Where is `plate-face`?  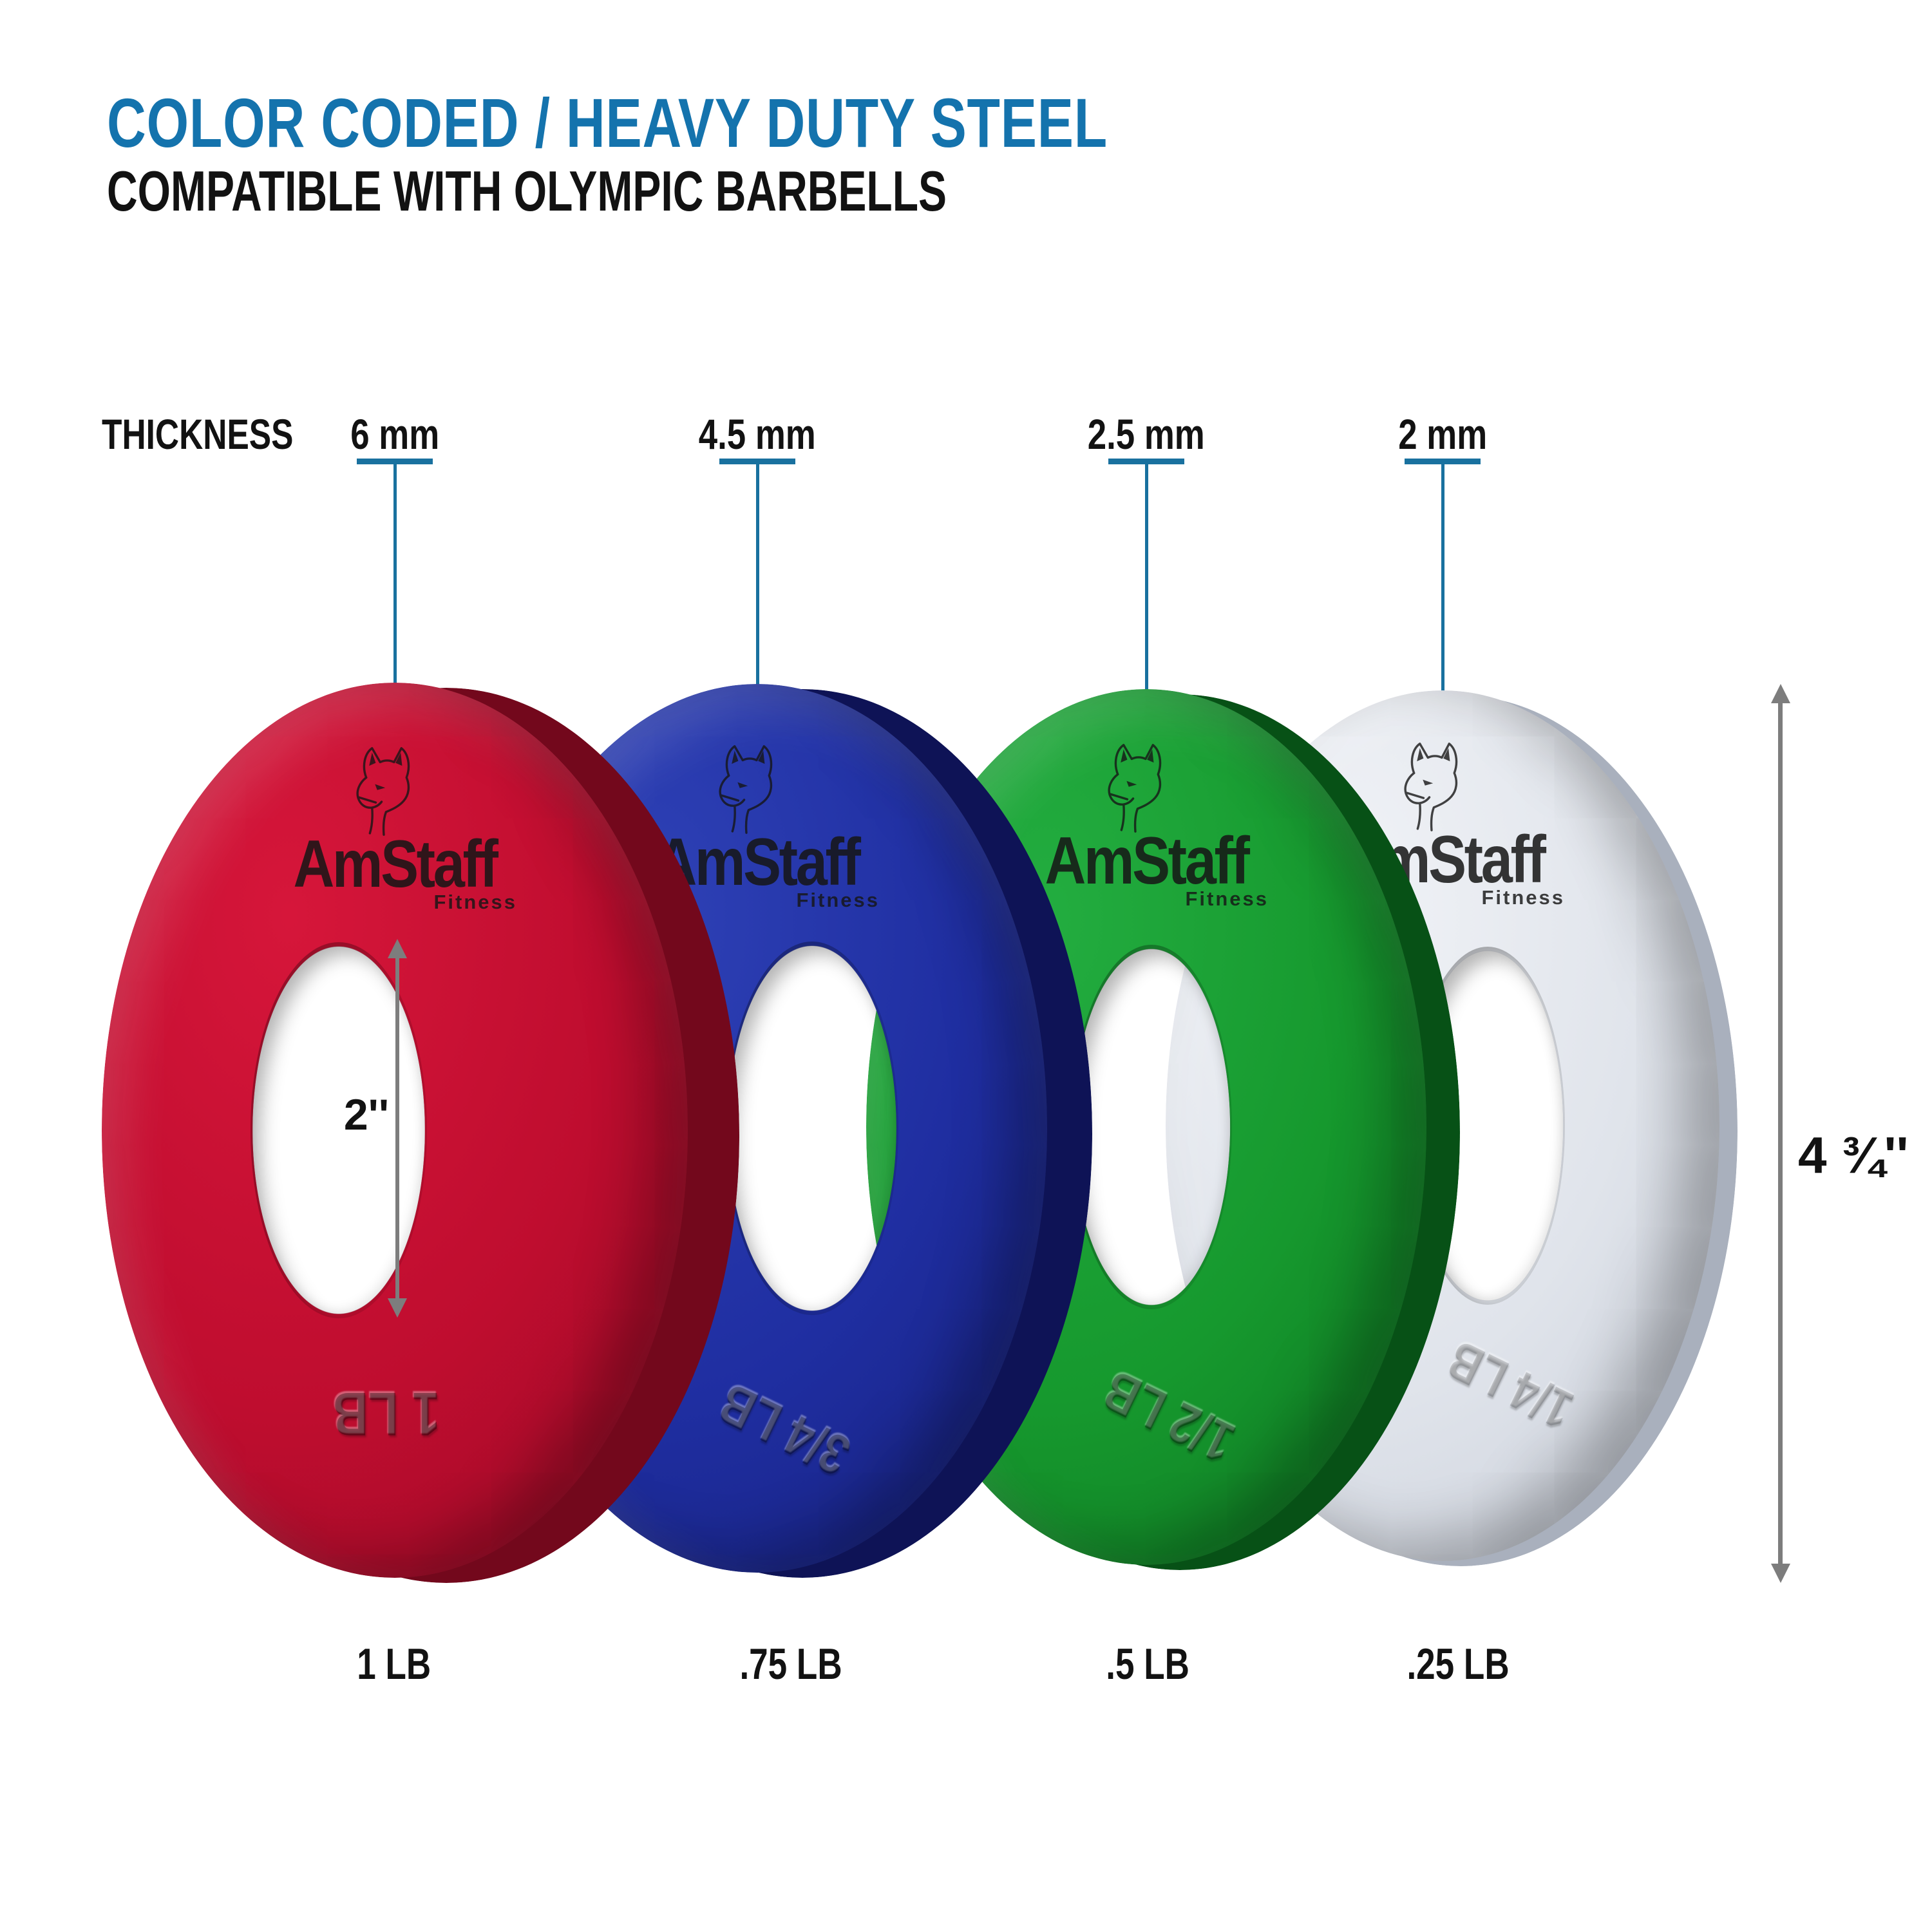
plate-face is located at coordinates (395, 1130).